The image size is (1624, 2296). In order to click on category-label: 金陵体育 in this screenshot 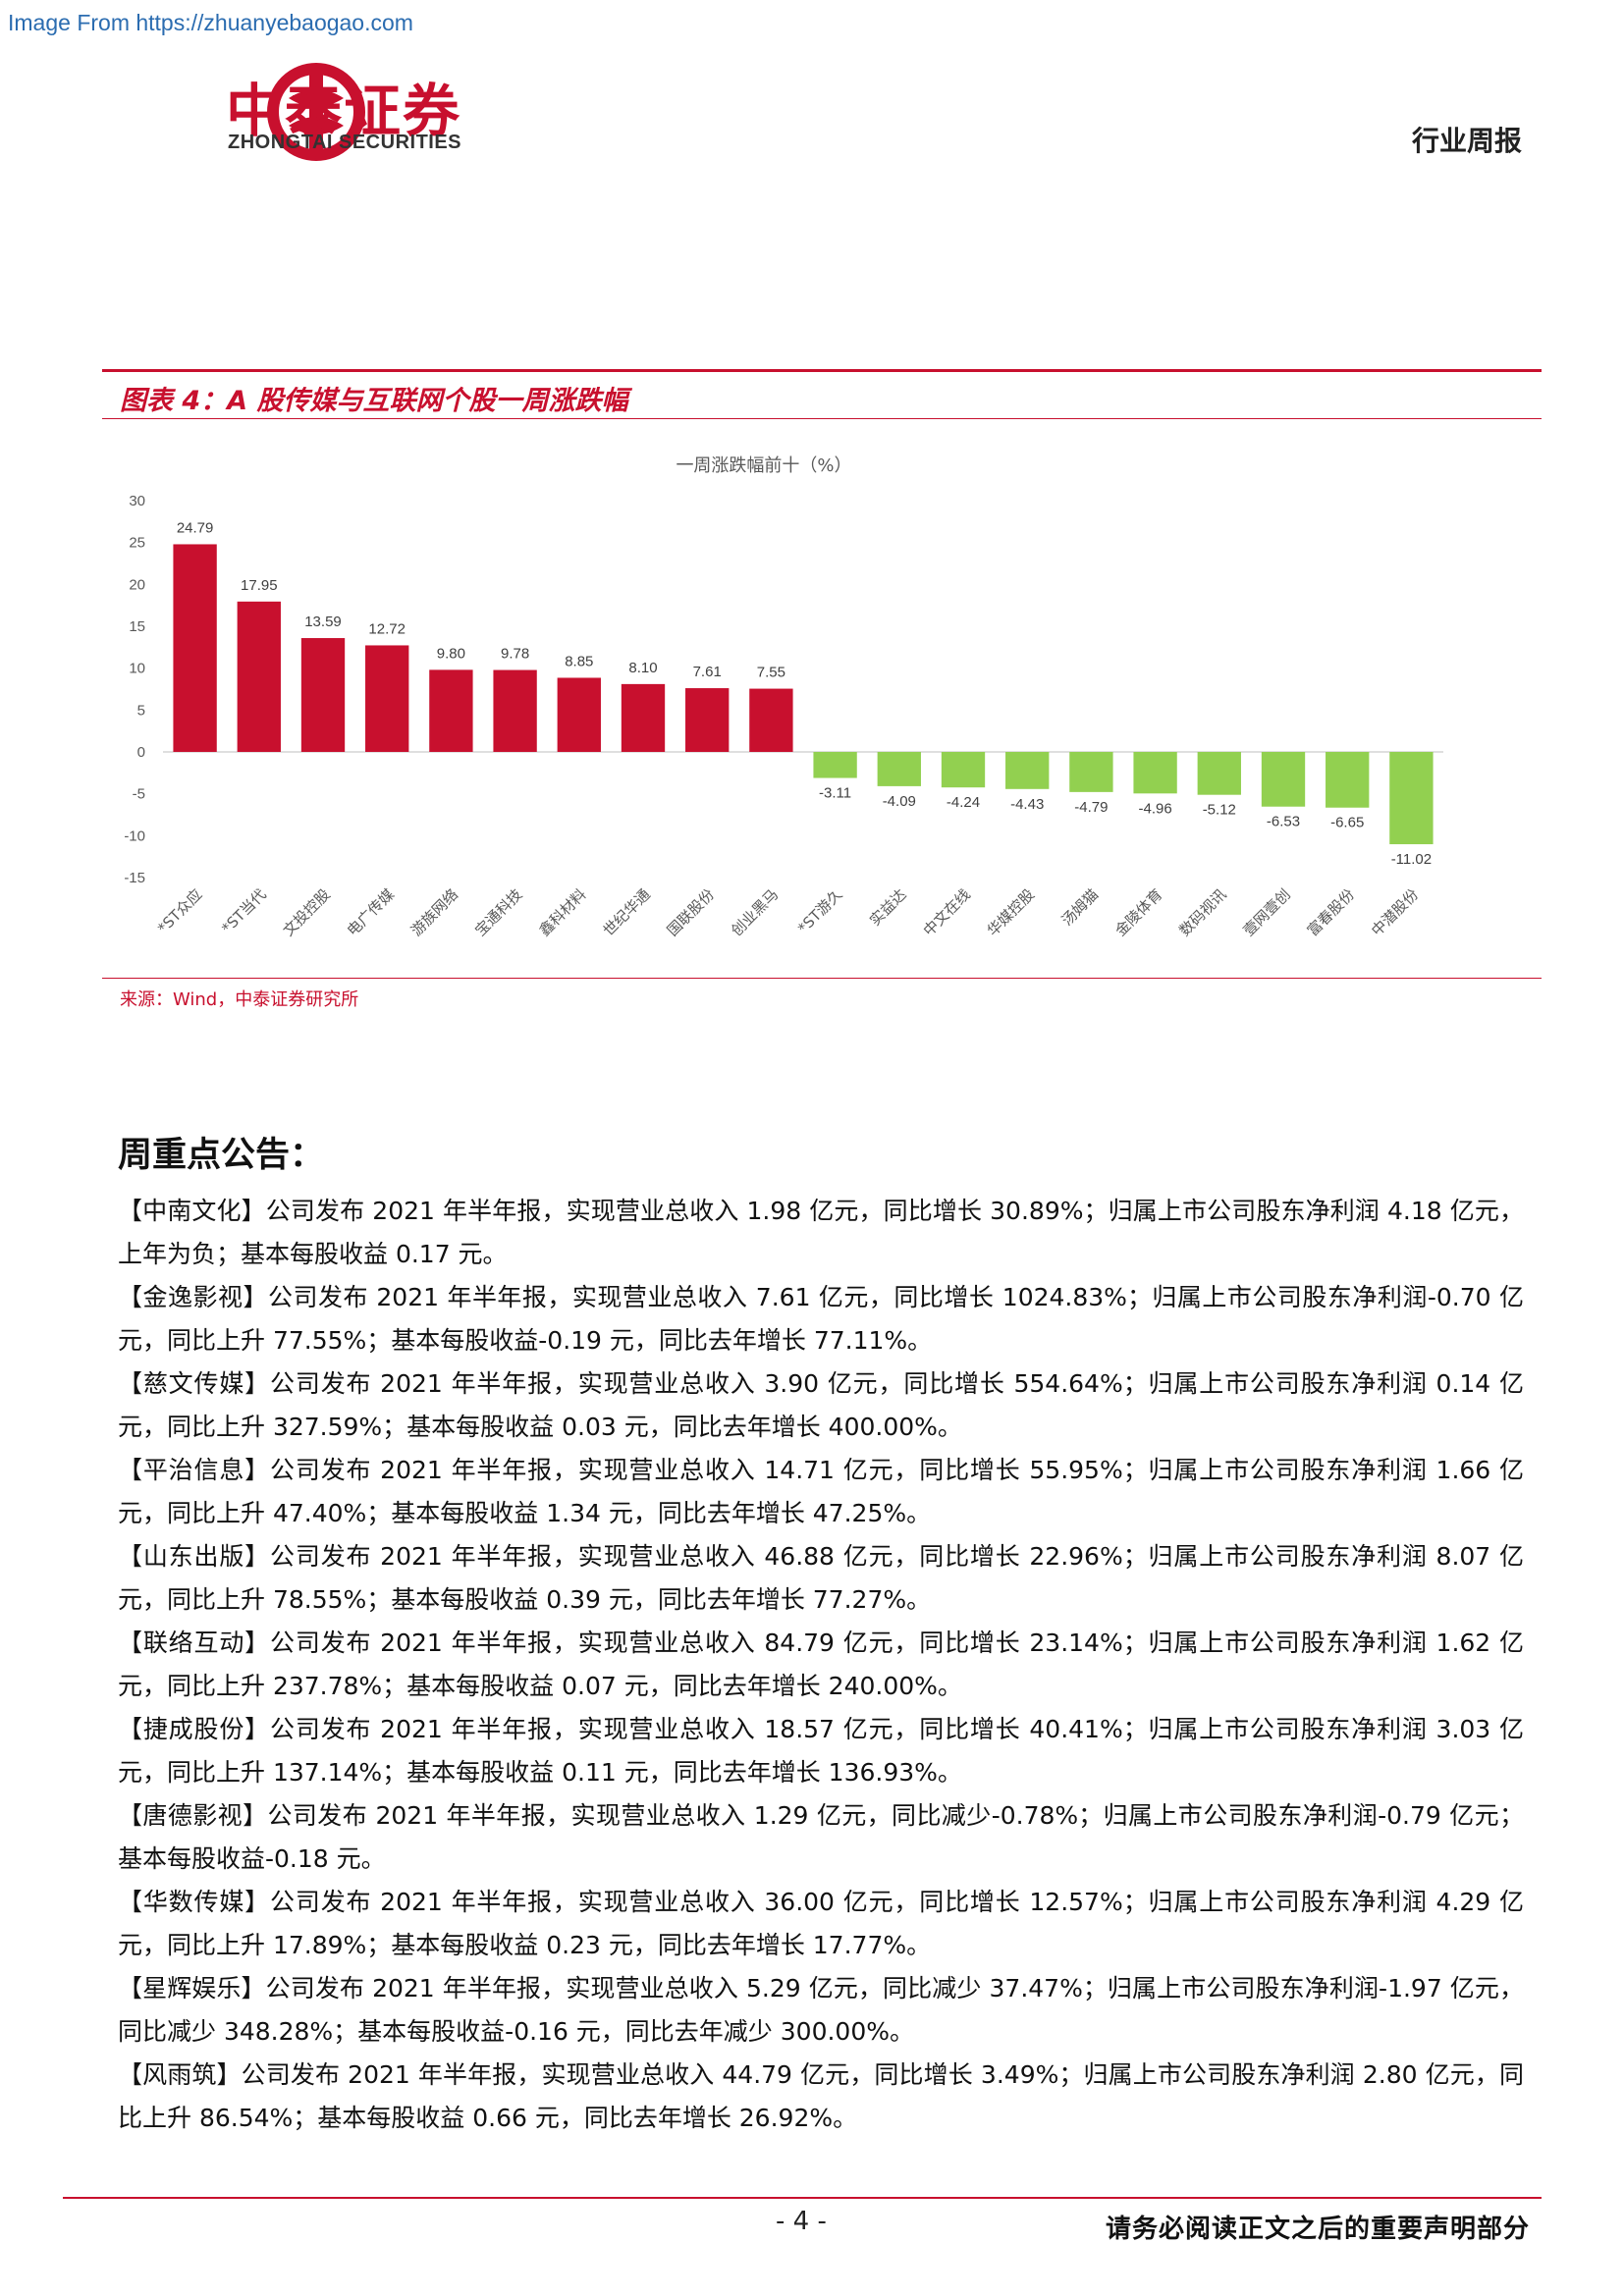, I will do `click(1138, 912)`.